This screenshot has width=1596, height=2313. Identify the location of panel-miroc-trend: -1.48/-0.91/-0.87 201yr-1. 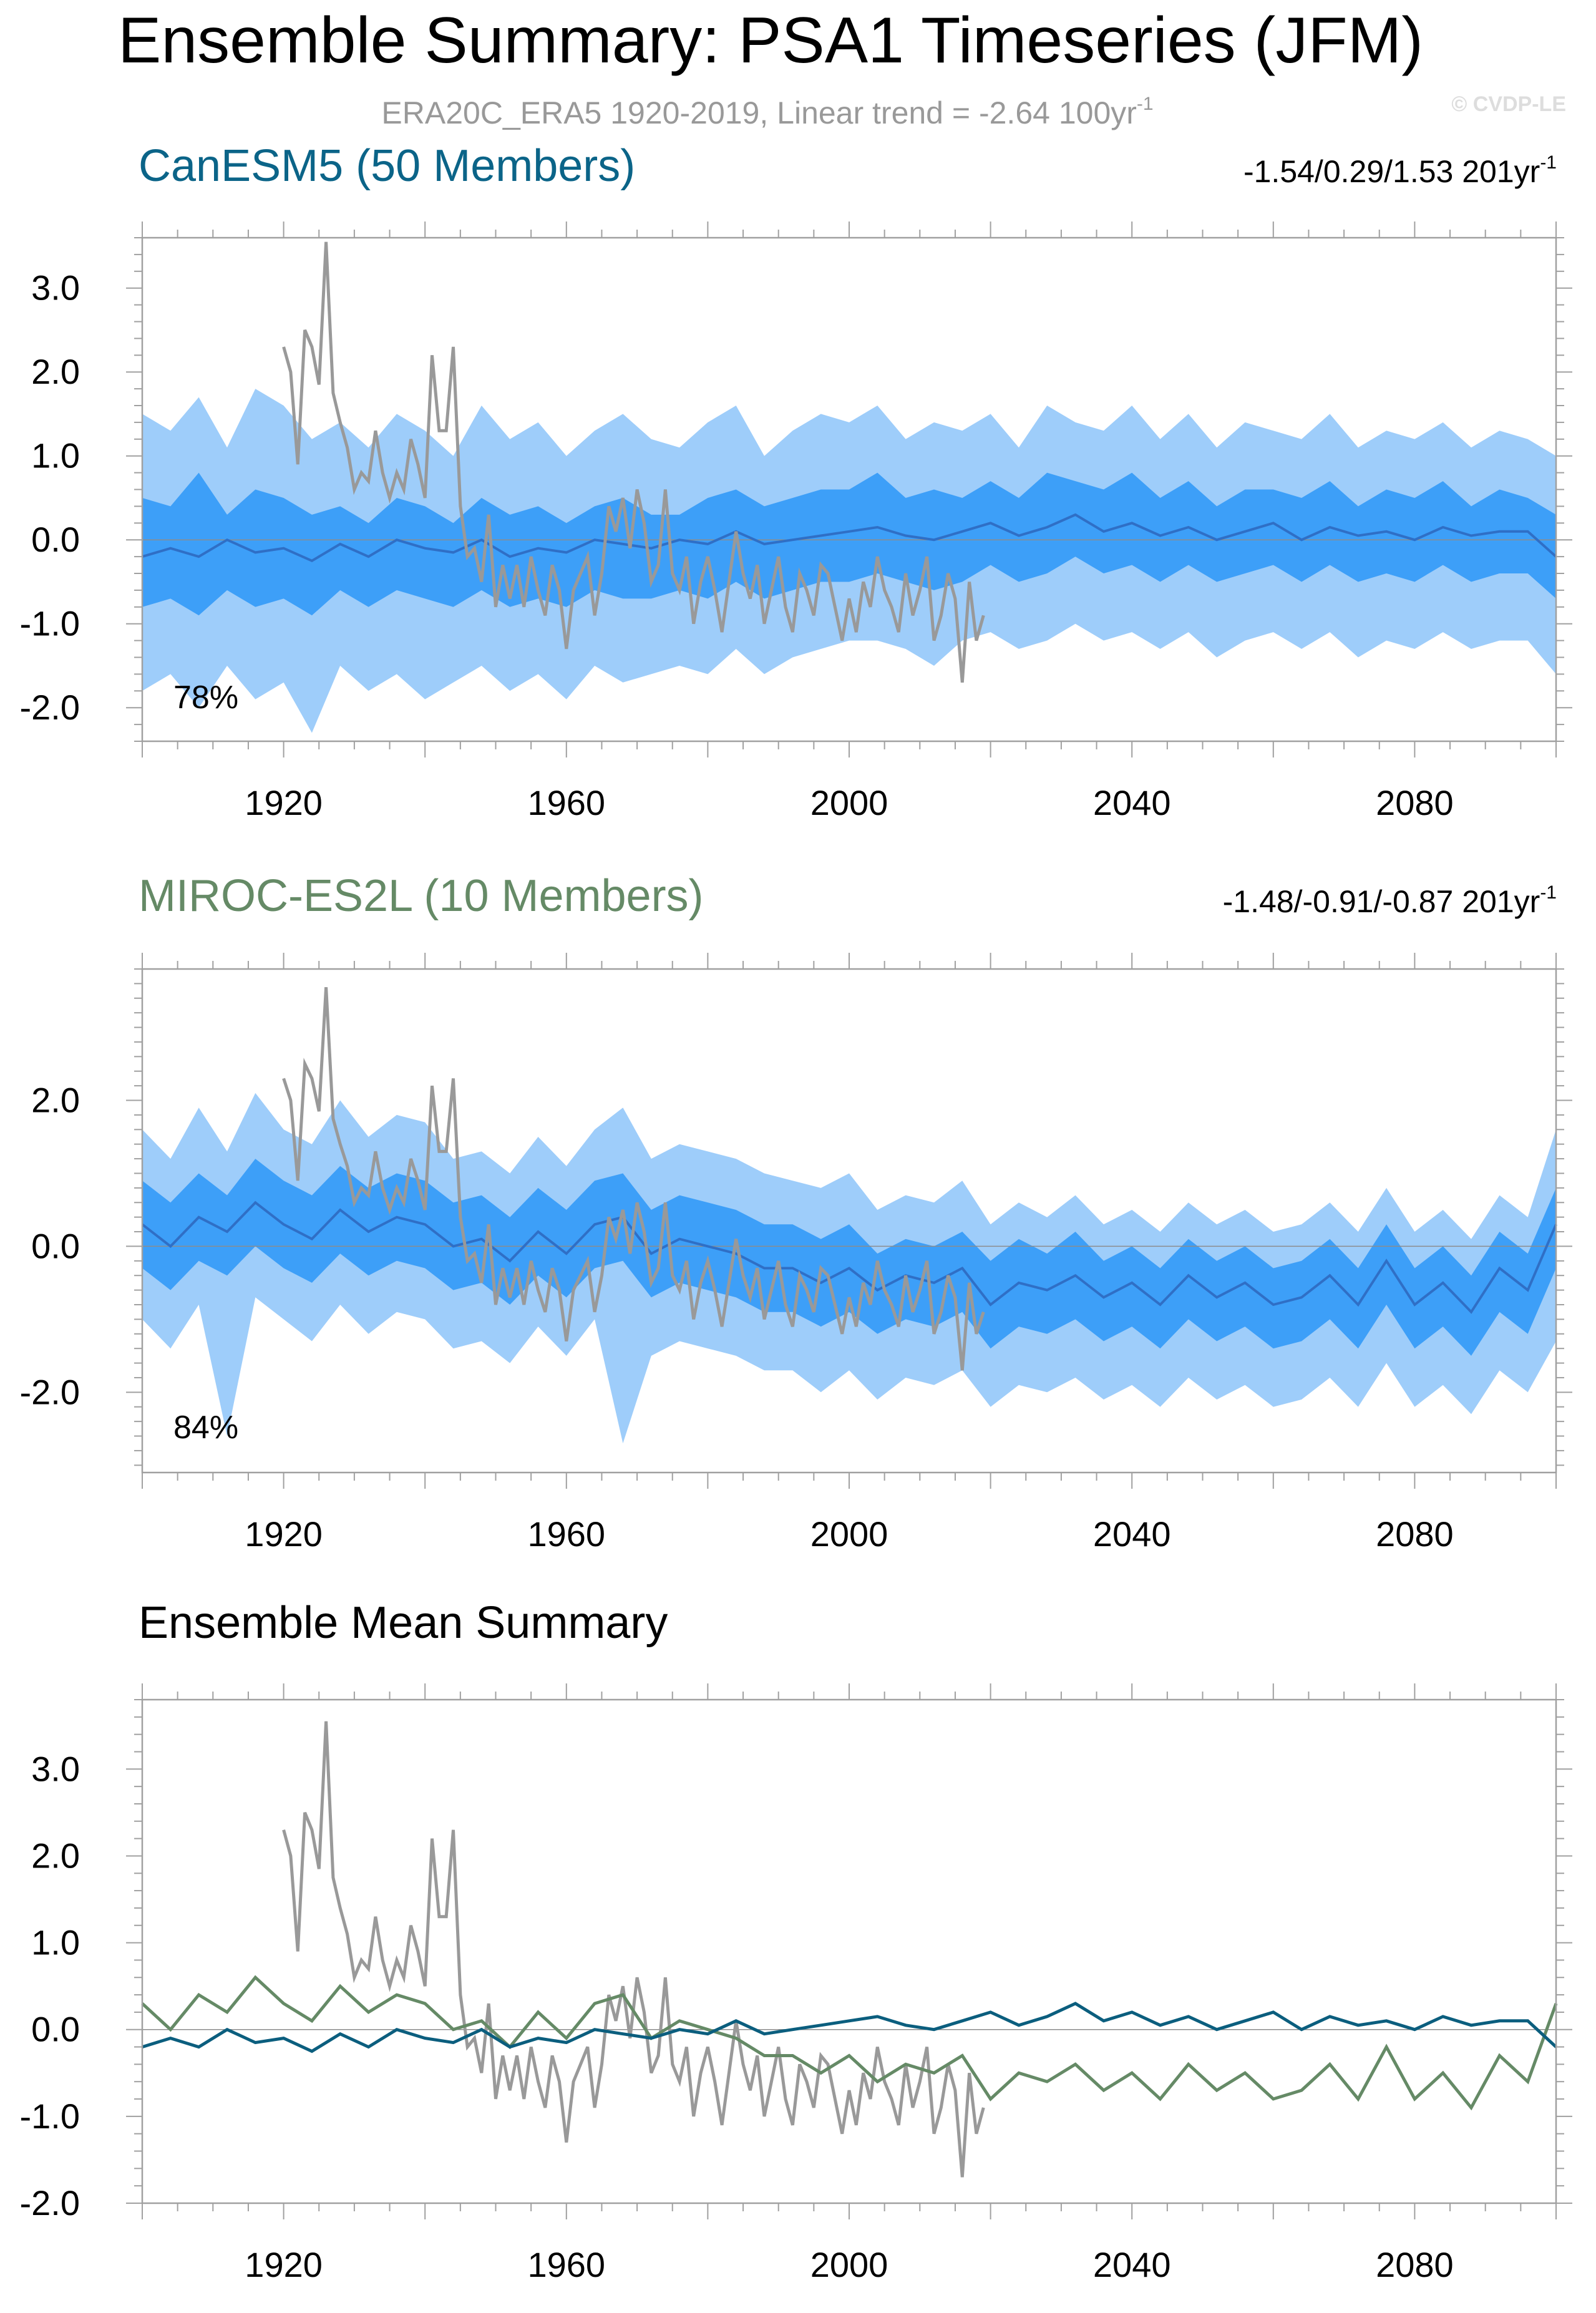
(1390, 901).